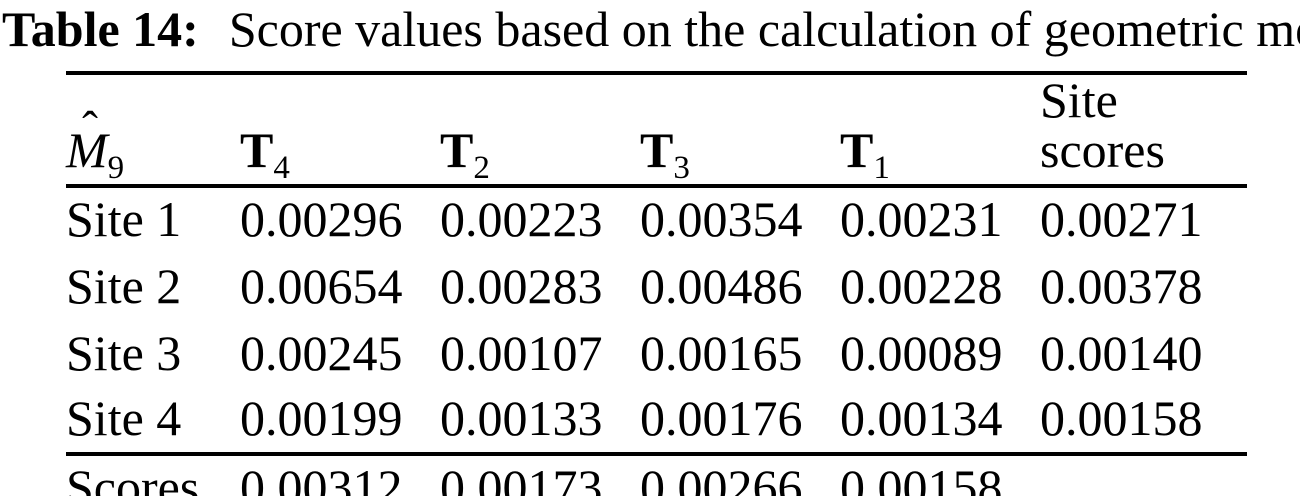  I want to click on header-corner-mhat9: ˆ M9, so click(153, 130).